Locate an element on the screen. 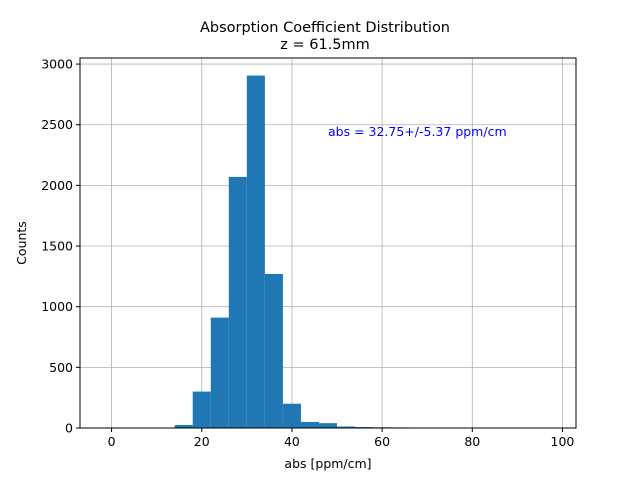 This screenshot has height=480, width=640. chart-subtitle: z = 61.5mm is located at coordinates (325, 45).